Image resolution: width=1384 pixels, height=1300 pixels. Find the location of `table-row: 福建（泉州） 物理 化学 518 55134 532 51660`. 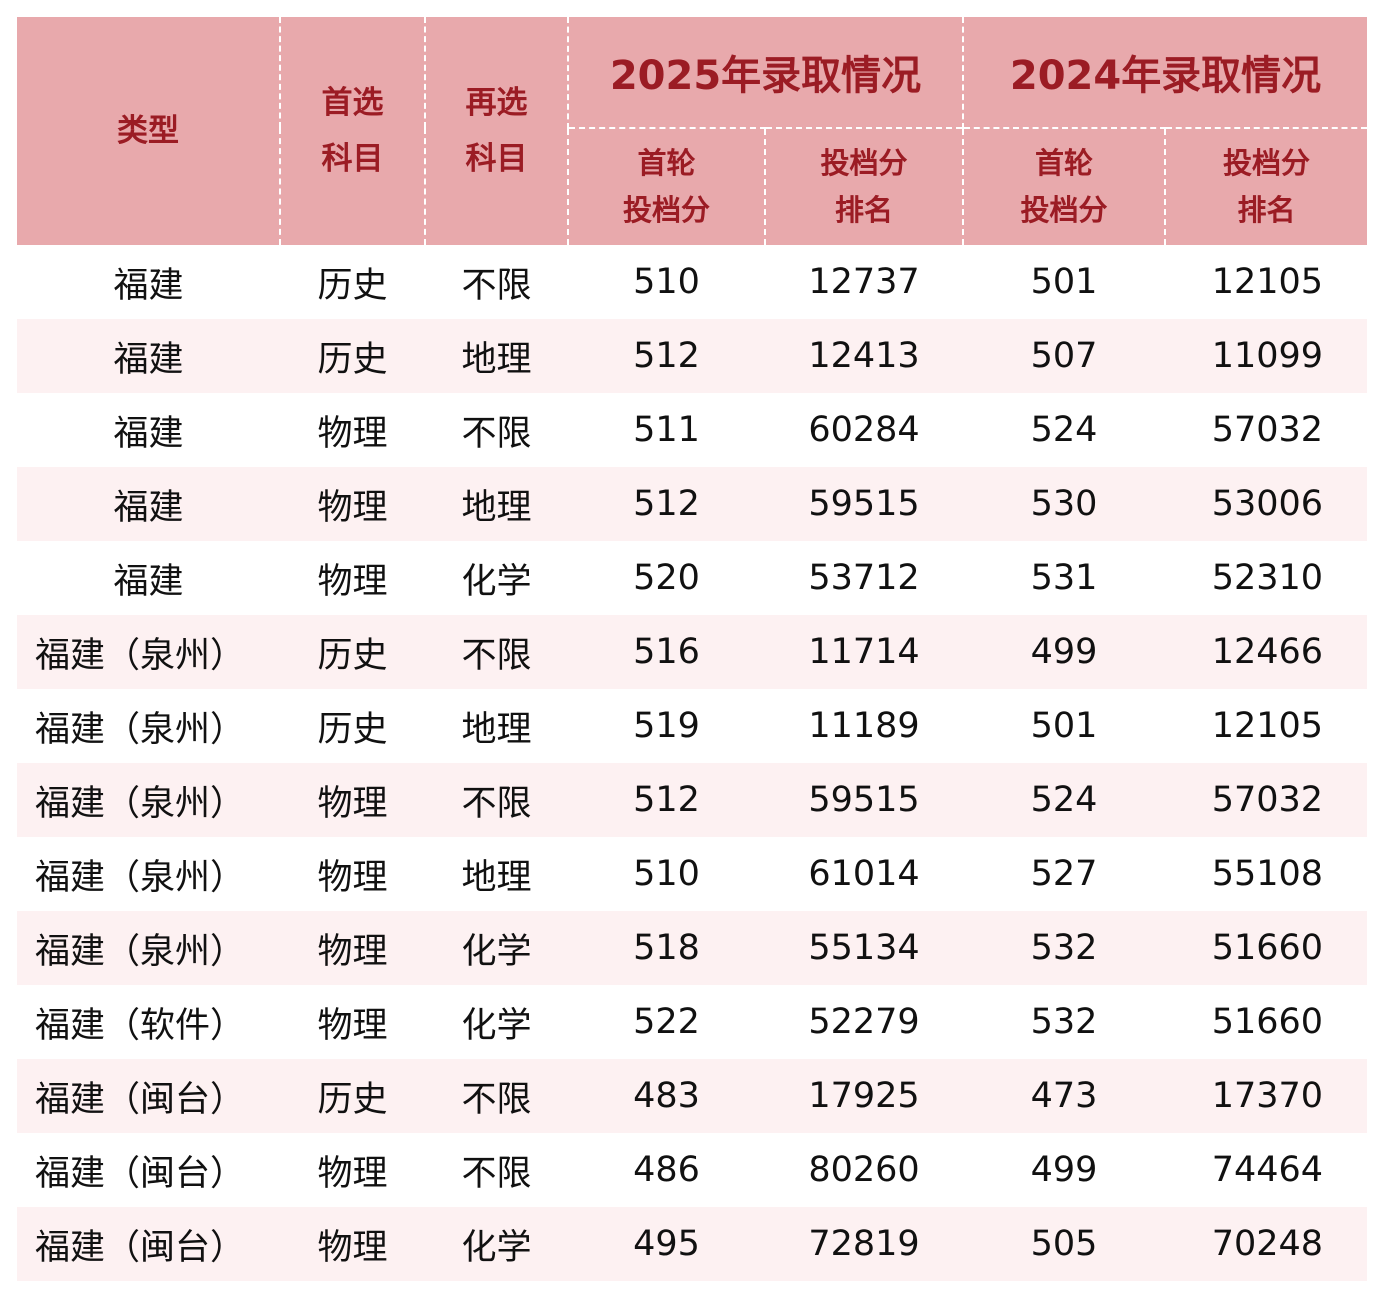

table-row: 福建（泉州） 物理 化学 518 55134 532 51660 is located at coordinates (692, 948).